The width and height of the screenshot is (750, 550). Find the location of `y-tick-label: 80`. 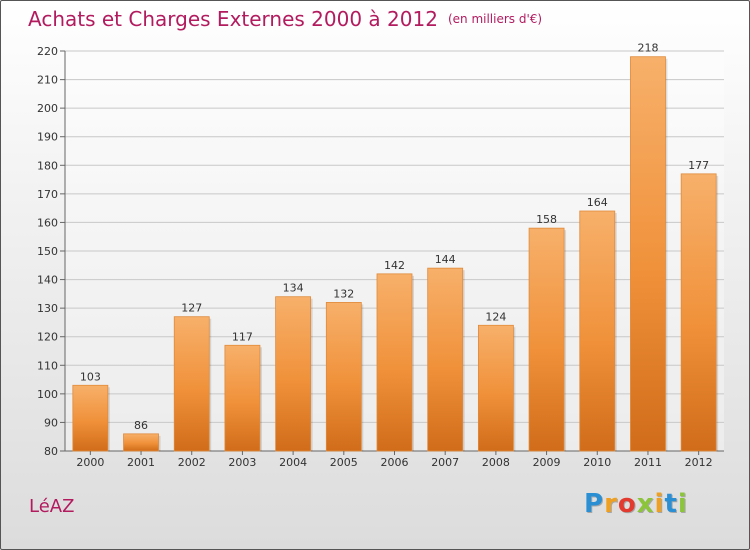

y-tick-label: 80 is located at coordinates (51, 451).